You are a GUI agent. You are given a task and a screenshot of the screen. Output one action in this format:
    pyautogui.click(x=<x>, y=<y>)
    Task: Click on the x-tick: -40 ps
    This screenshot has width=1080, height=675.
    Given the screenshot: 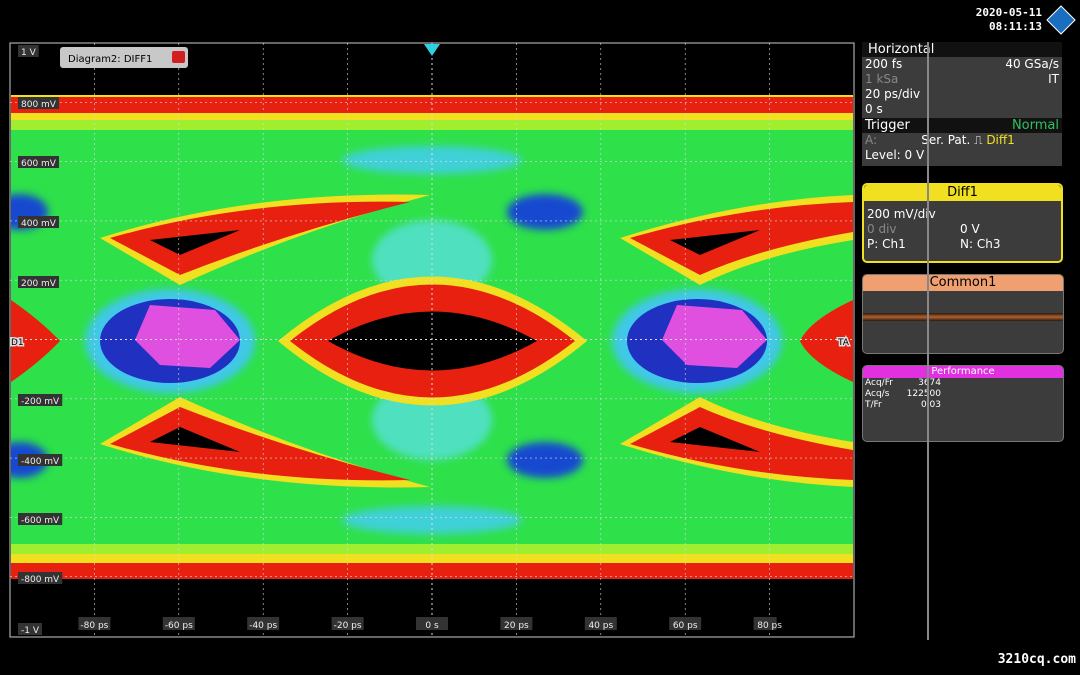 What is the action you would take?
    pyautogui.click(x=263, y=624)
    